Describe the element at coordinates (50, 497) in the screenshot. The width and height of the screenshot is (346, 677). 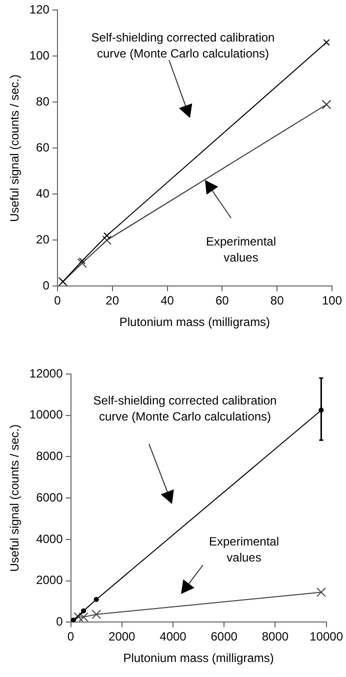
I see `y-tick-label: 6000` at that location.